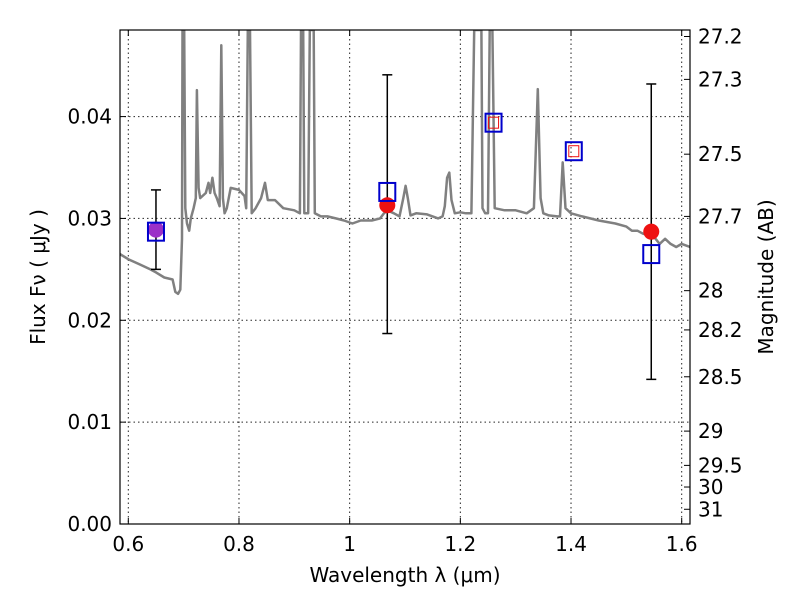 This screenshot has width=800, height=600. Describe the element at coordinates (710, 487) in the screenshot. I see `y2-tick-label: 30` at that location.